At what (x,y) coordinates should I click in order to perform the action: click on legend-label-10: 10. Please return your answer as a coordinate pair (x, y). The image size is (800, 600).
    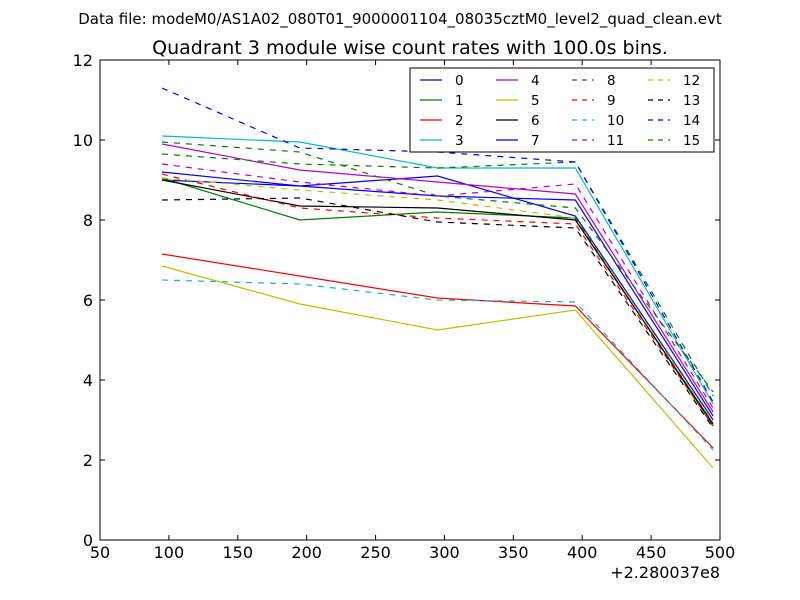
    Looking at the image, I should click on (615, 121).